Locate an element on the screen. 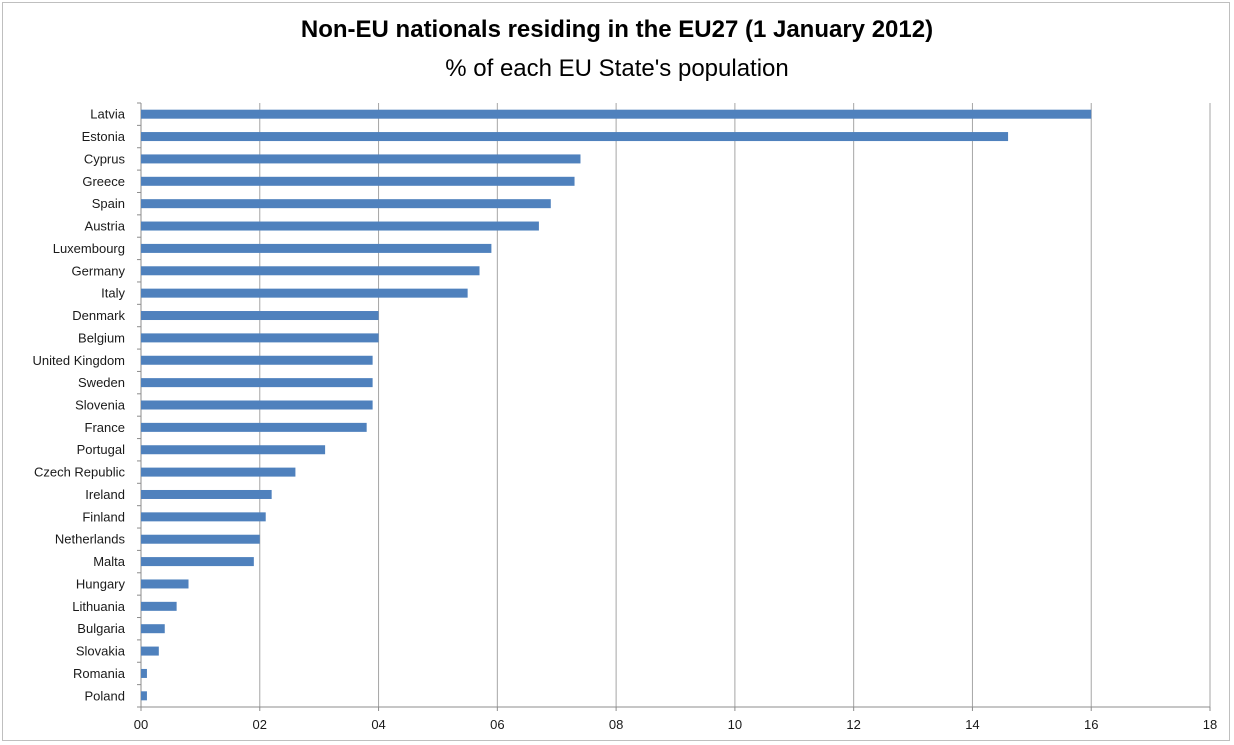 The image size is (1234, 745). category-label: Slovakia is located at coordinates (101, 651).